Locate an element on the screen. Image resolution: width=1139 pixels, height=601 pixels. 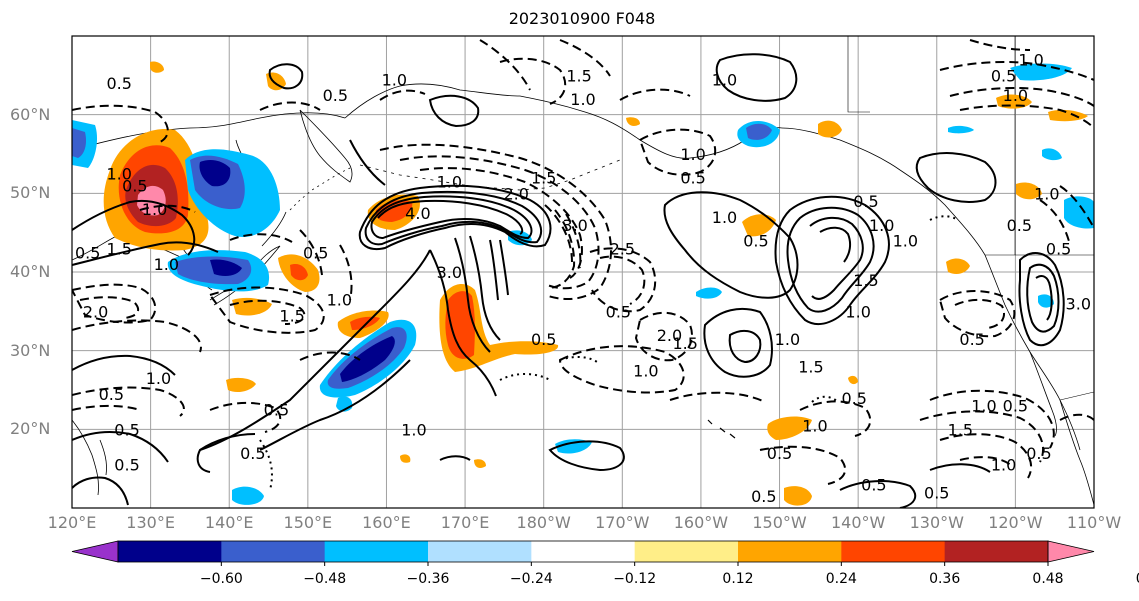
longitude-tick-label: 130°E is located at coordinates (150, 522).